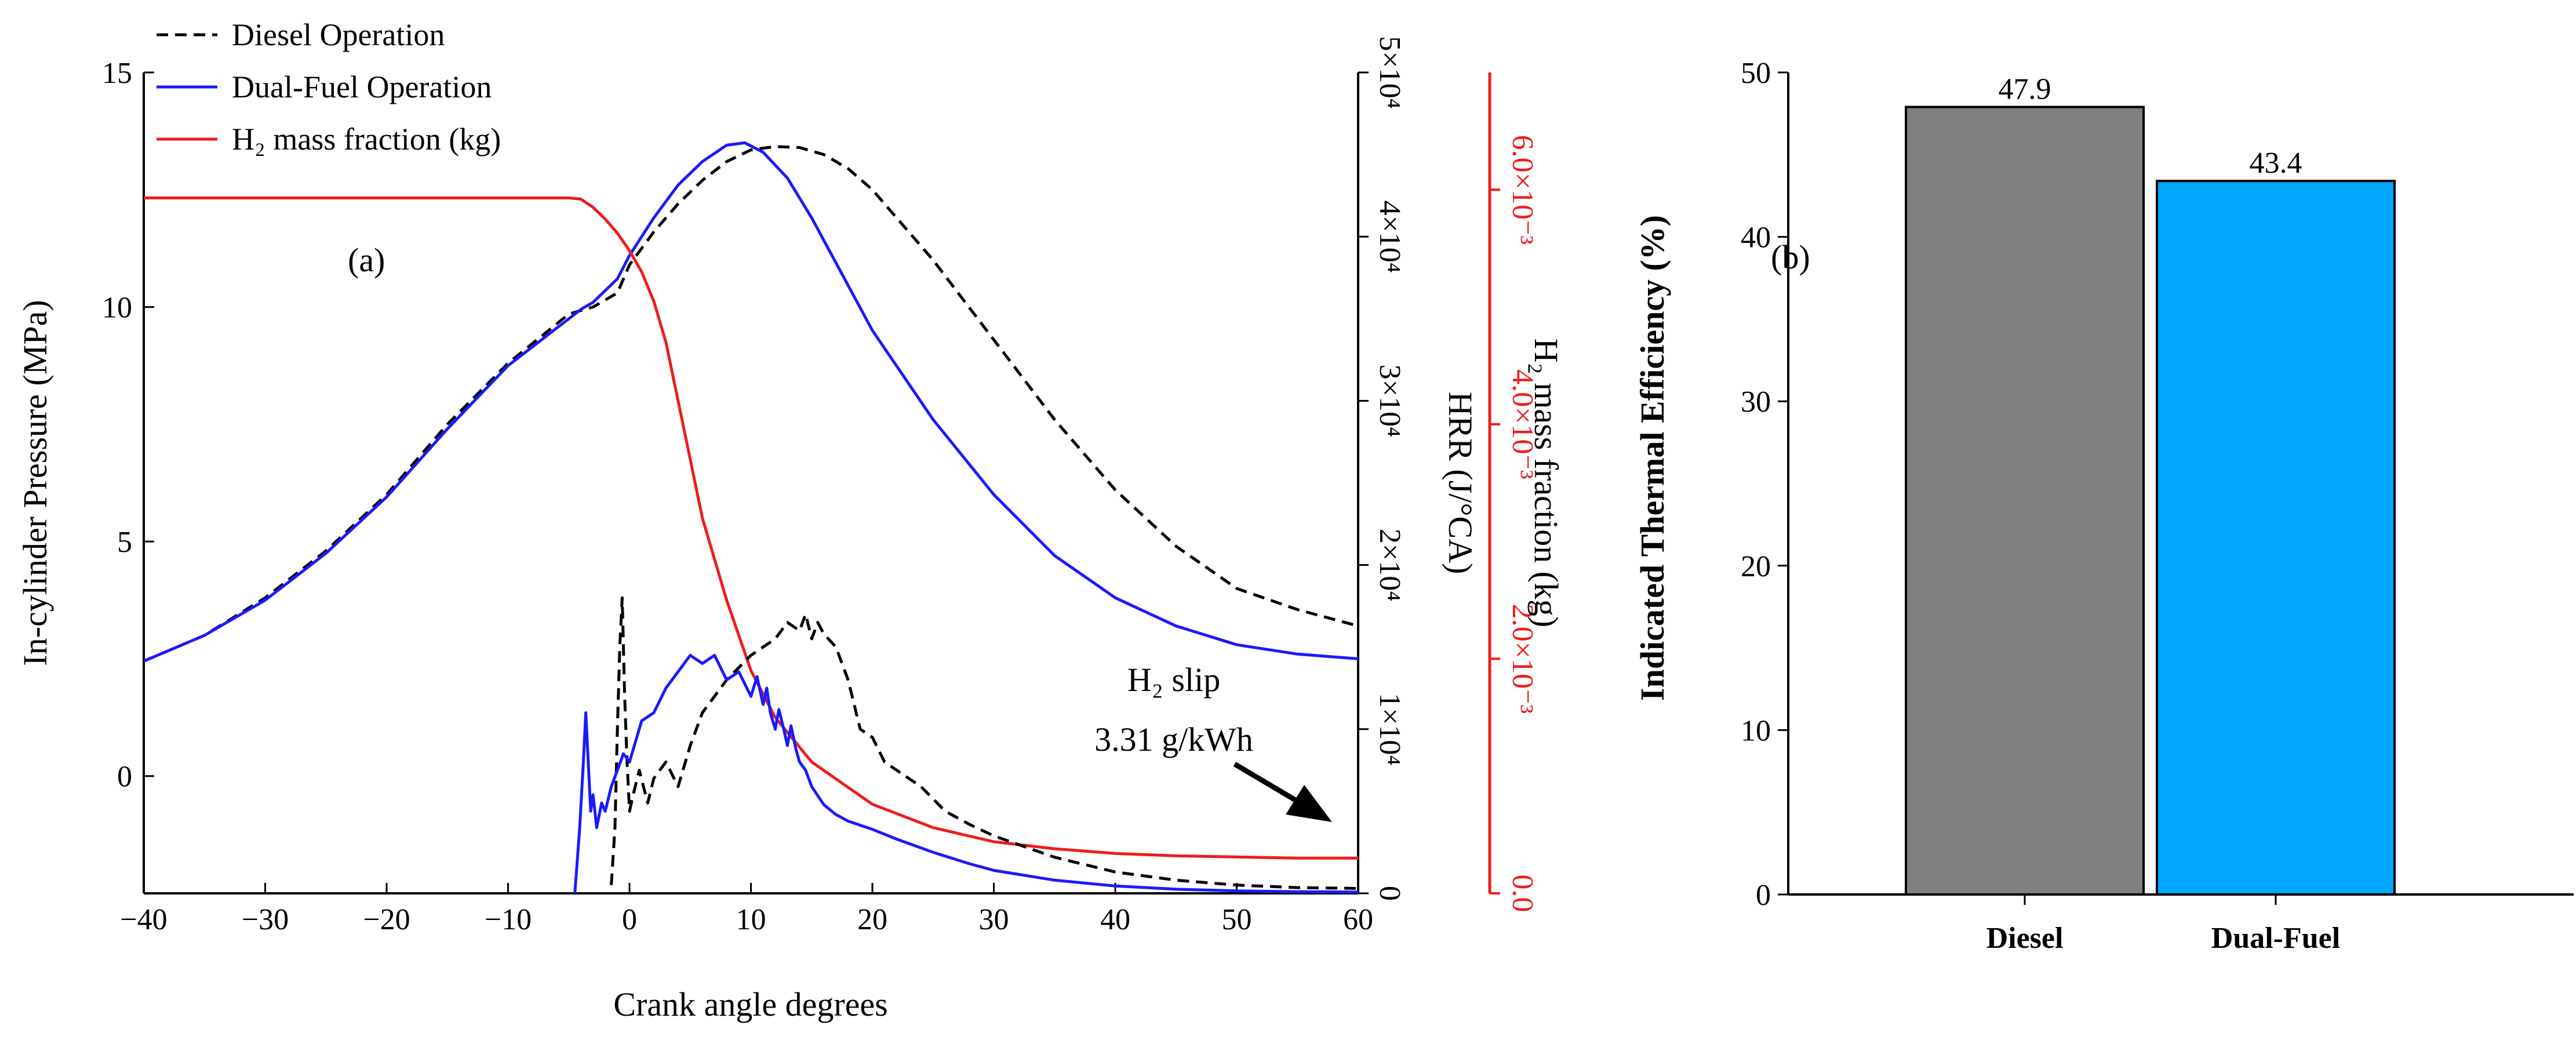 Image resolution: width=2576 pixels, height=1040 pixels. I want to click on x-tick-label: 0, so click(629, 920).